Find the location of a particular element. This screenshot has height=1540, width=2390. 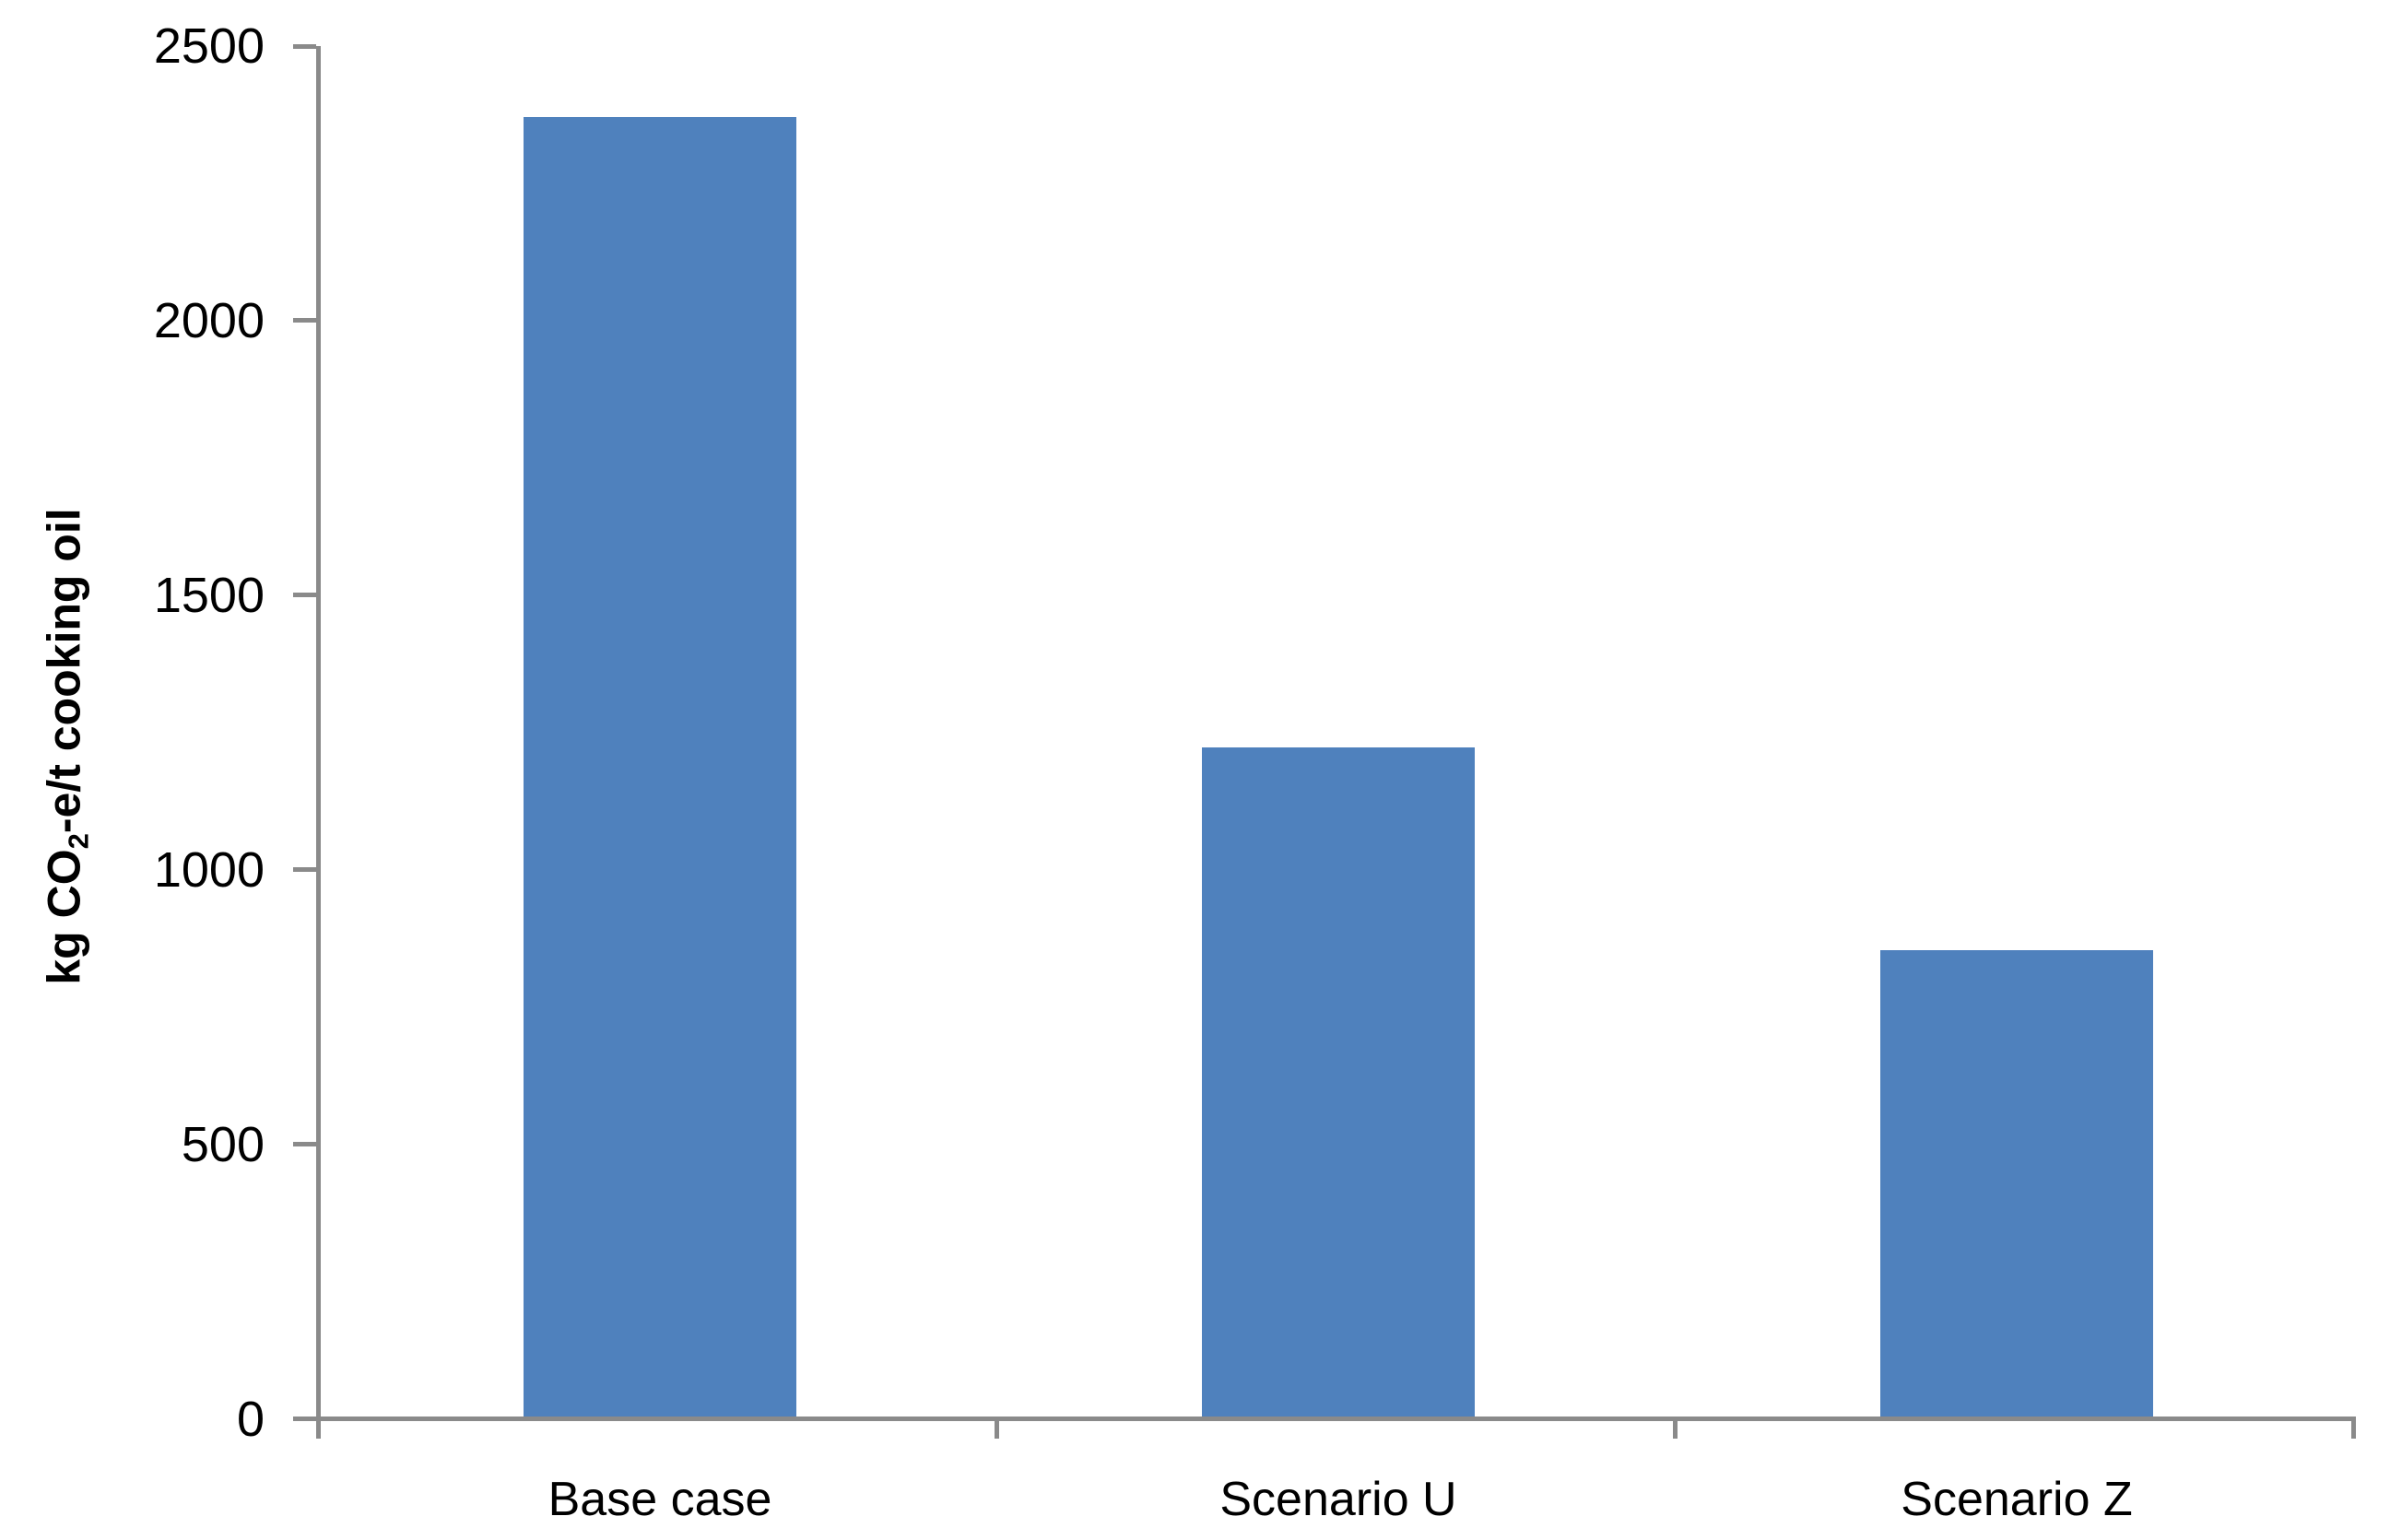

y-axis-title-post: -e/t cooking oil is located at coordinates (64, 671).